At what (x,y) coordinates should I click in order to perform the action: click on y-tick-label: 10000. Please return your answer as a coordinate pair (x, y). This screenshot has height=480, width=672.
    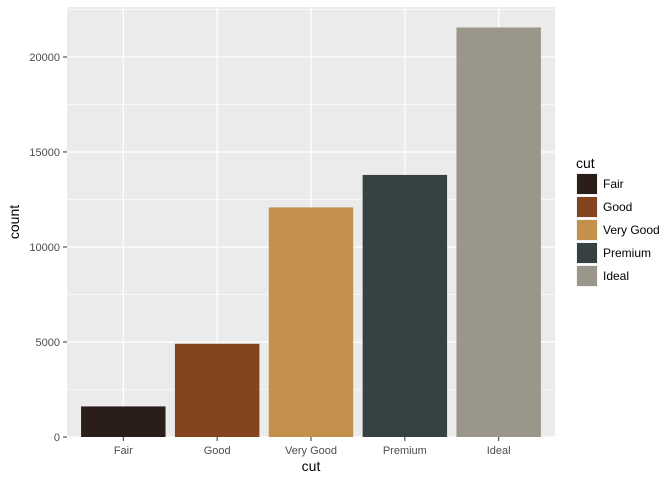
    Looking at the image, I should click on (44, 248).